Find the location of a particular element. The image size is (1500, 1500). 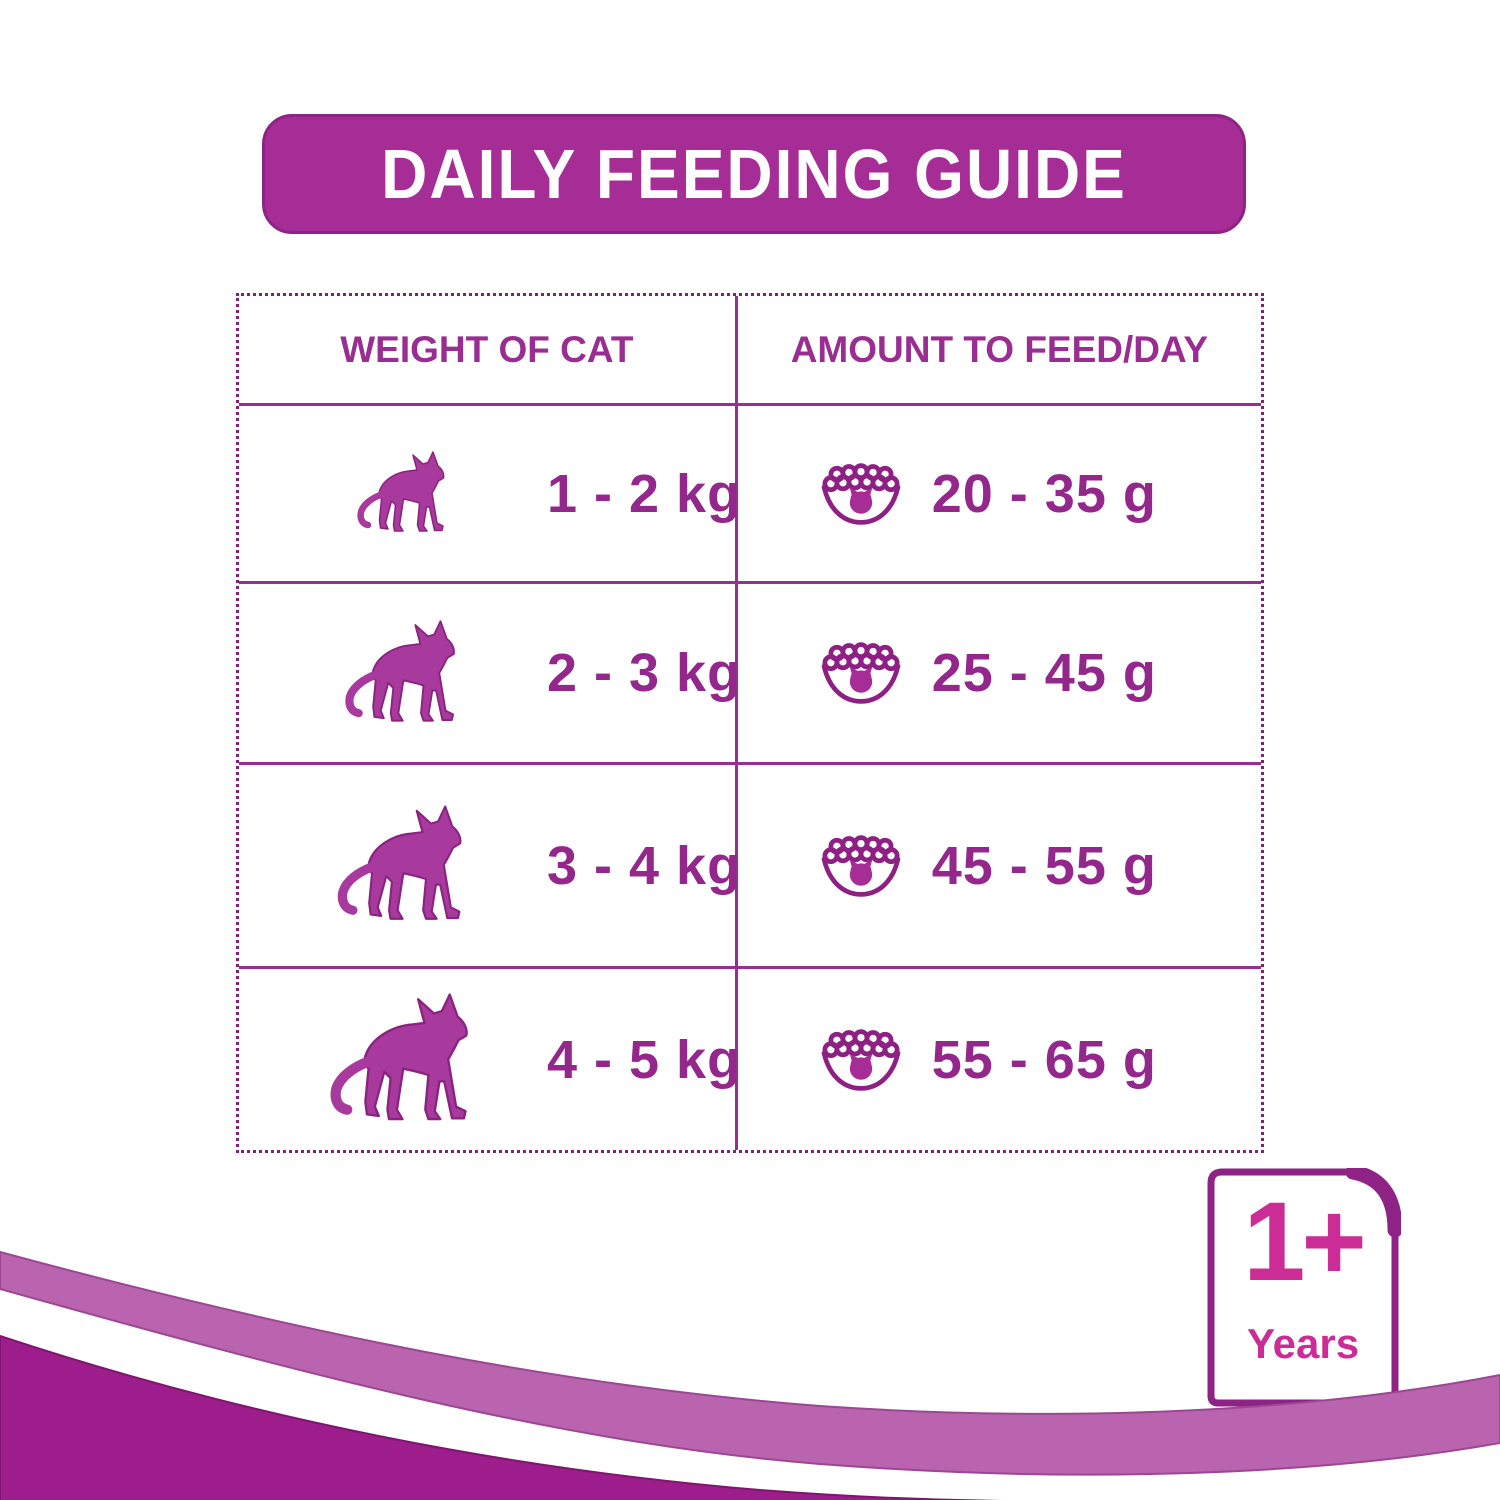

wave-dark-corner is located at coordinates (500, 1417).